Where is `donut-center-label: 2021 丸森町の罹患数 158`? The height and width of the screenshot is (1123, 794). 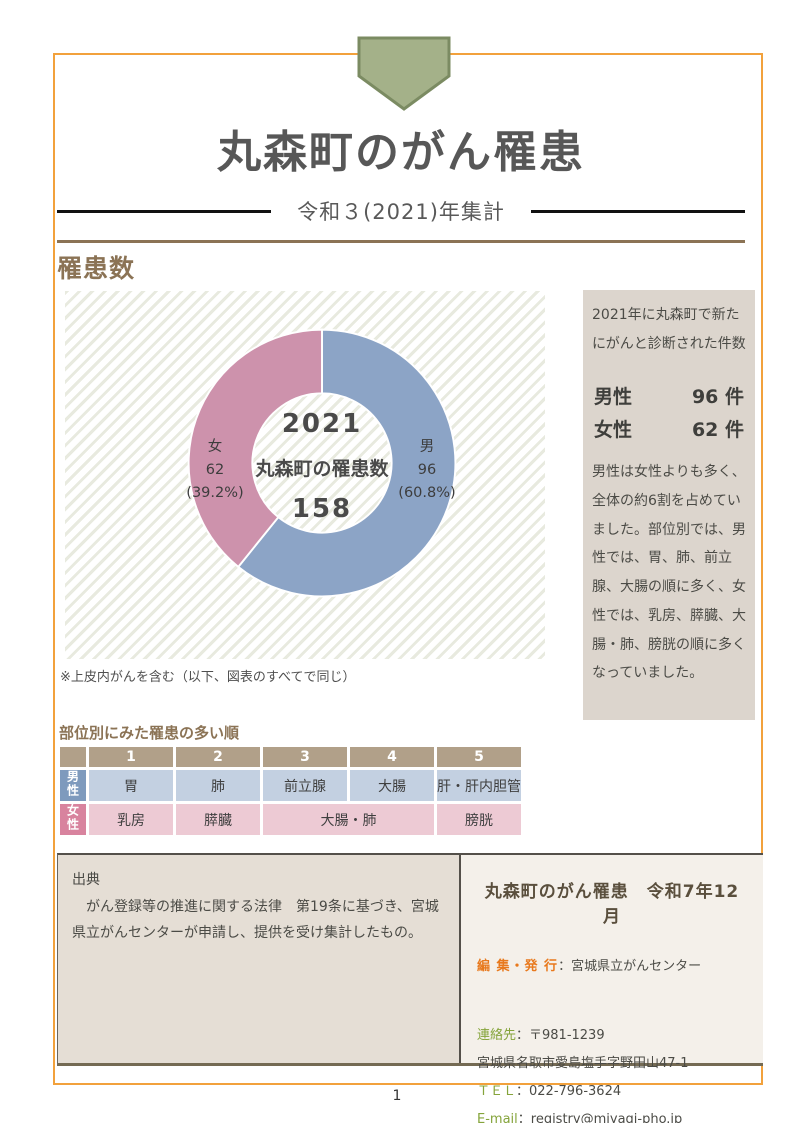
donut-center-label: 2021 丸森町の罹患数 158 is located at coordinates (322, 466).